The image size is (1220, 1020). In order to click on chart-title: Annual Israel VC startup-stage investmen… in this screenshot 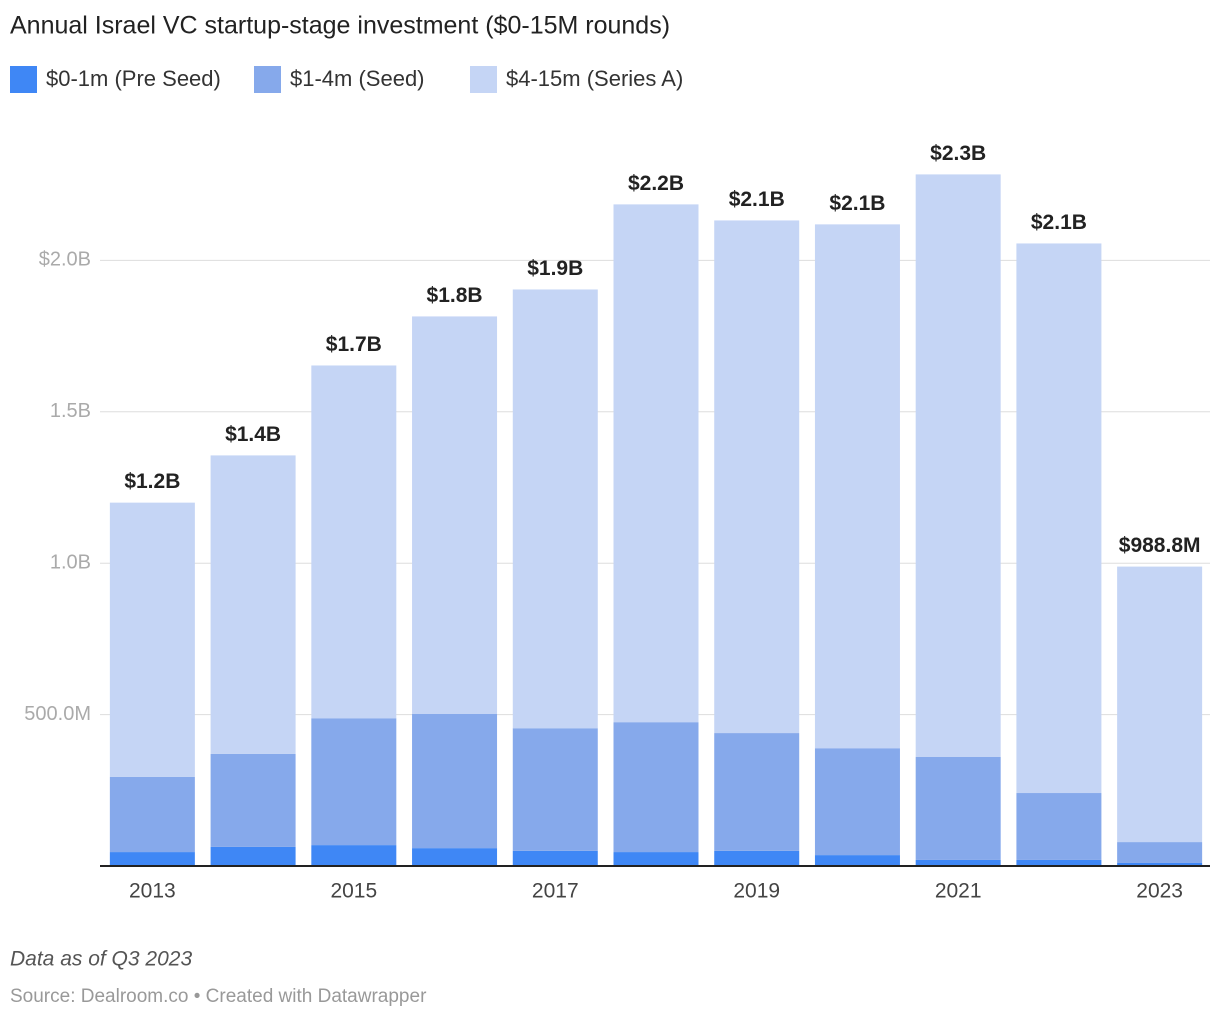, I will do `click(340, 26)`.